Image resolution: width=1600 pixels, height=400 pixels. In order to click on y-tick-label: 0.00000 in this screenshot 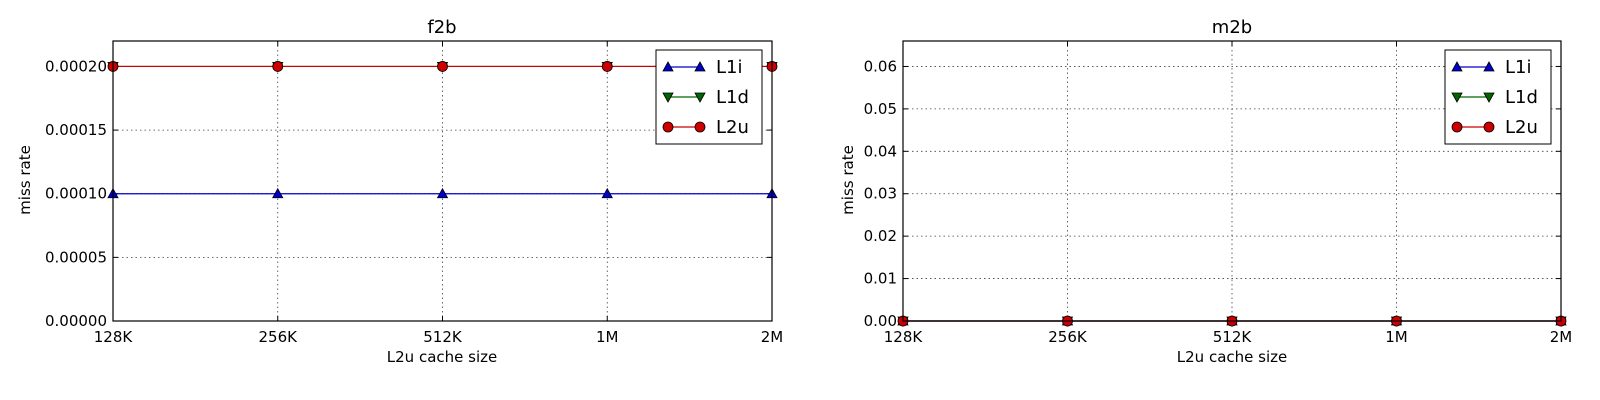, I will do `click(76, 321)`.